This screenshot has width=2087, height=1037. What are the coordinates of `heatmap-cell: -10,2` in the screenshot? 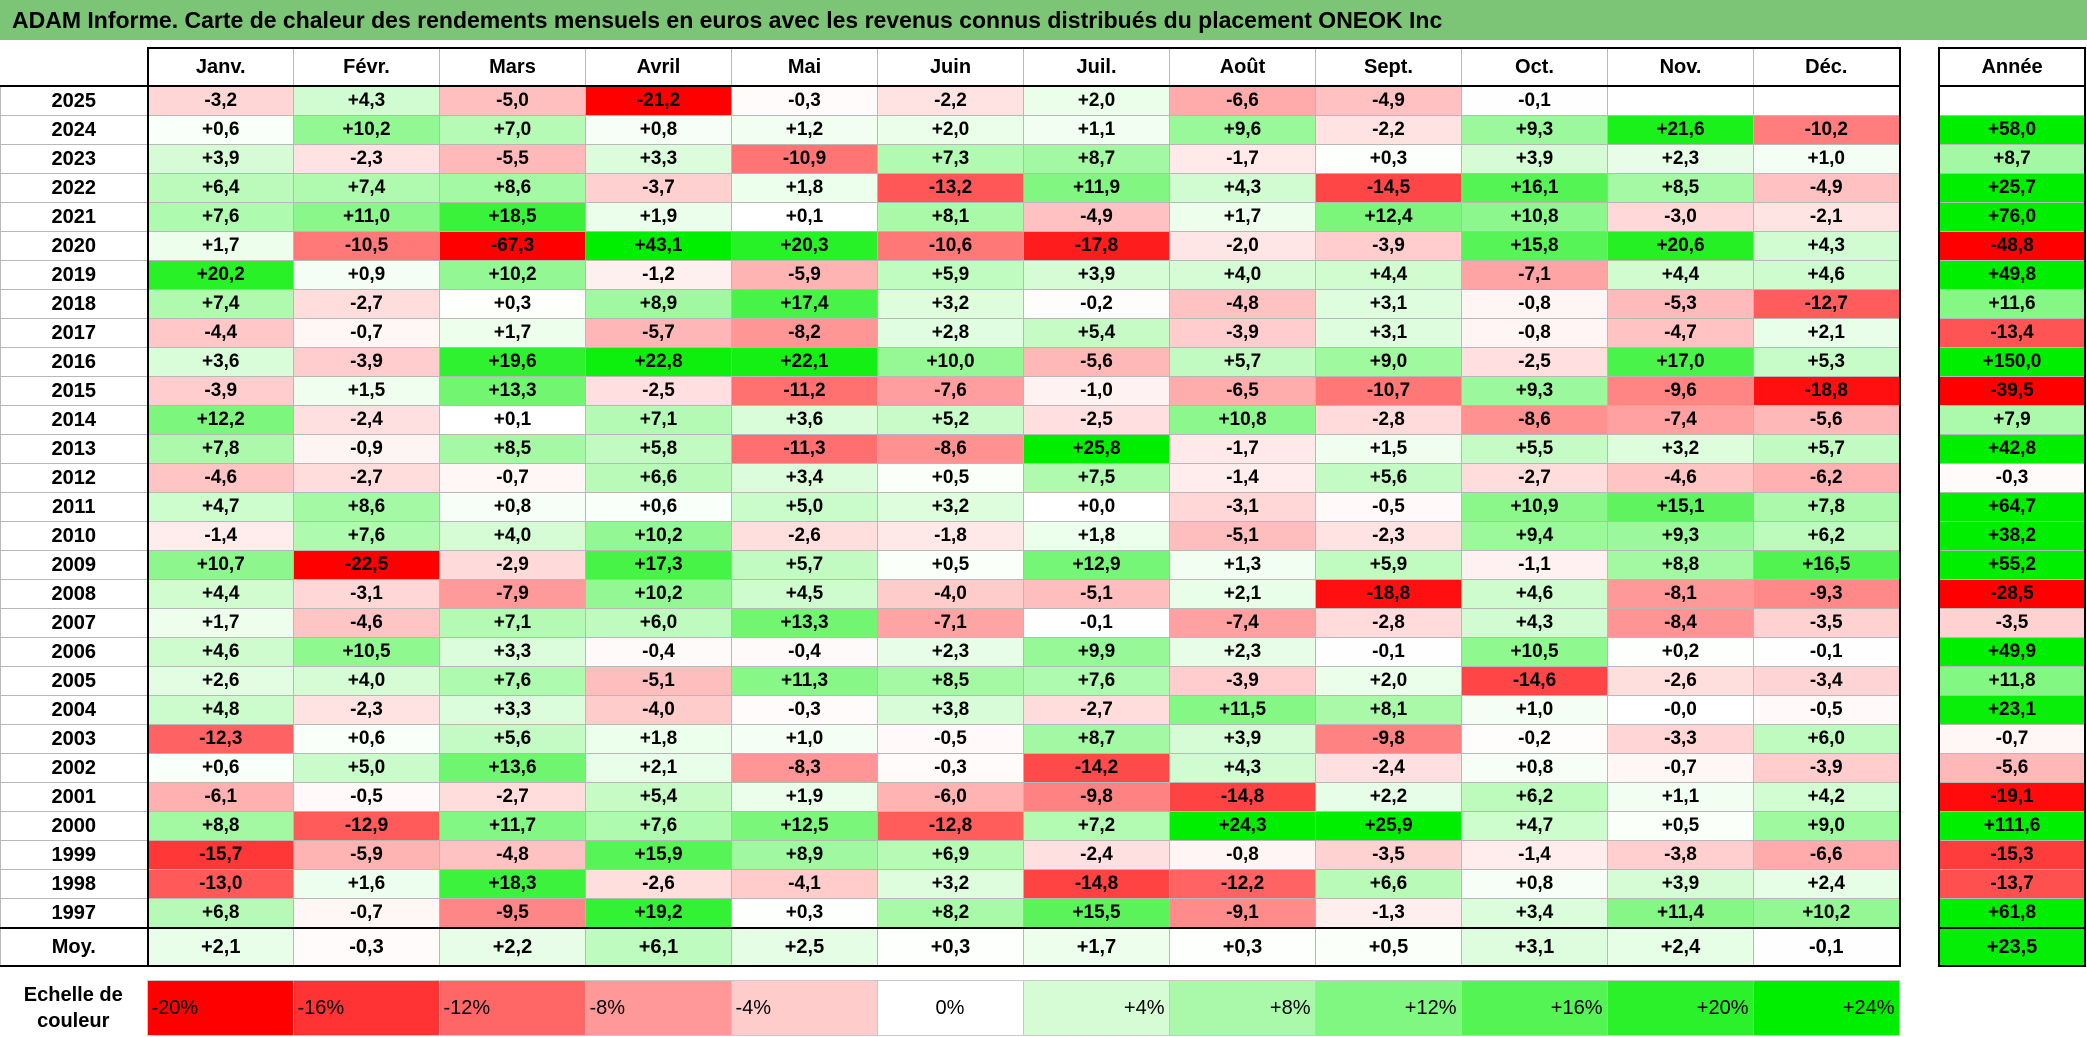 It's located at (1827, 130).